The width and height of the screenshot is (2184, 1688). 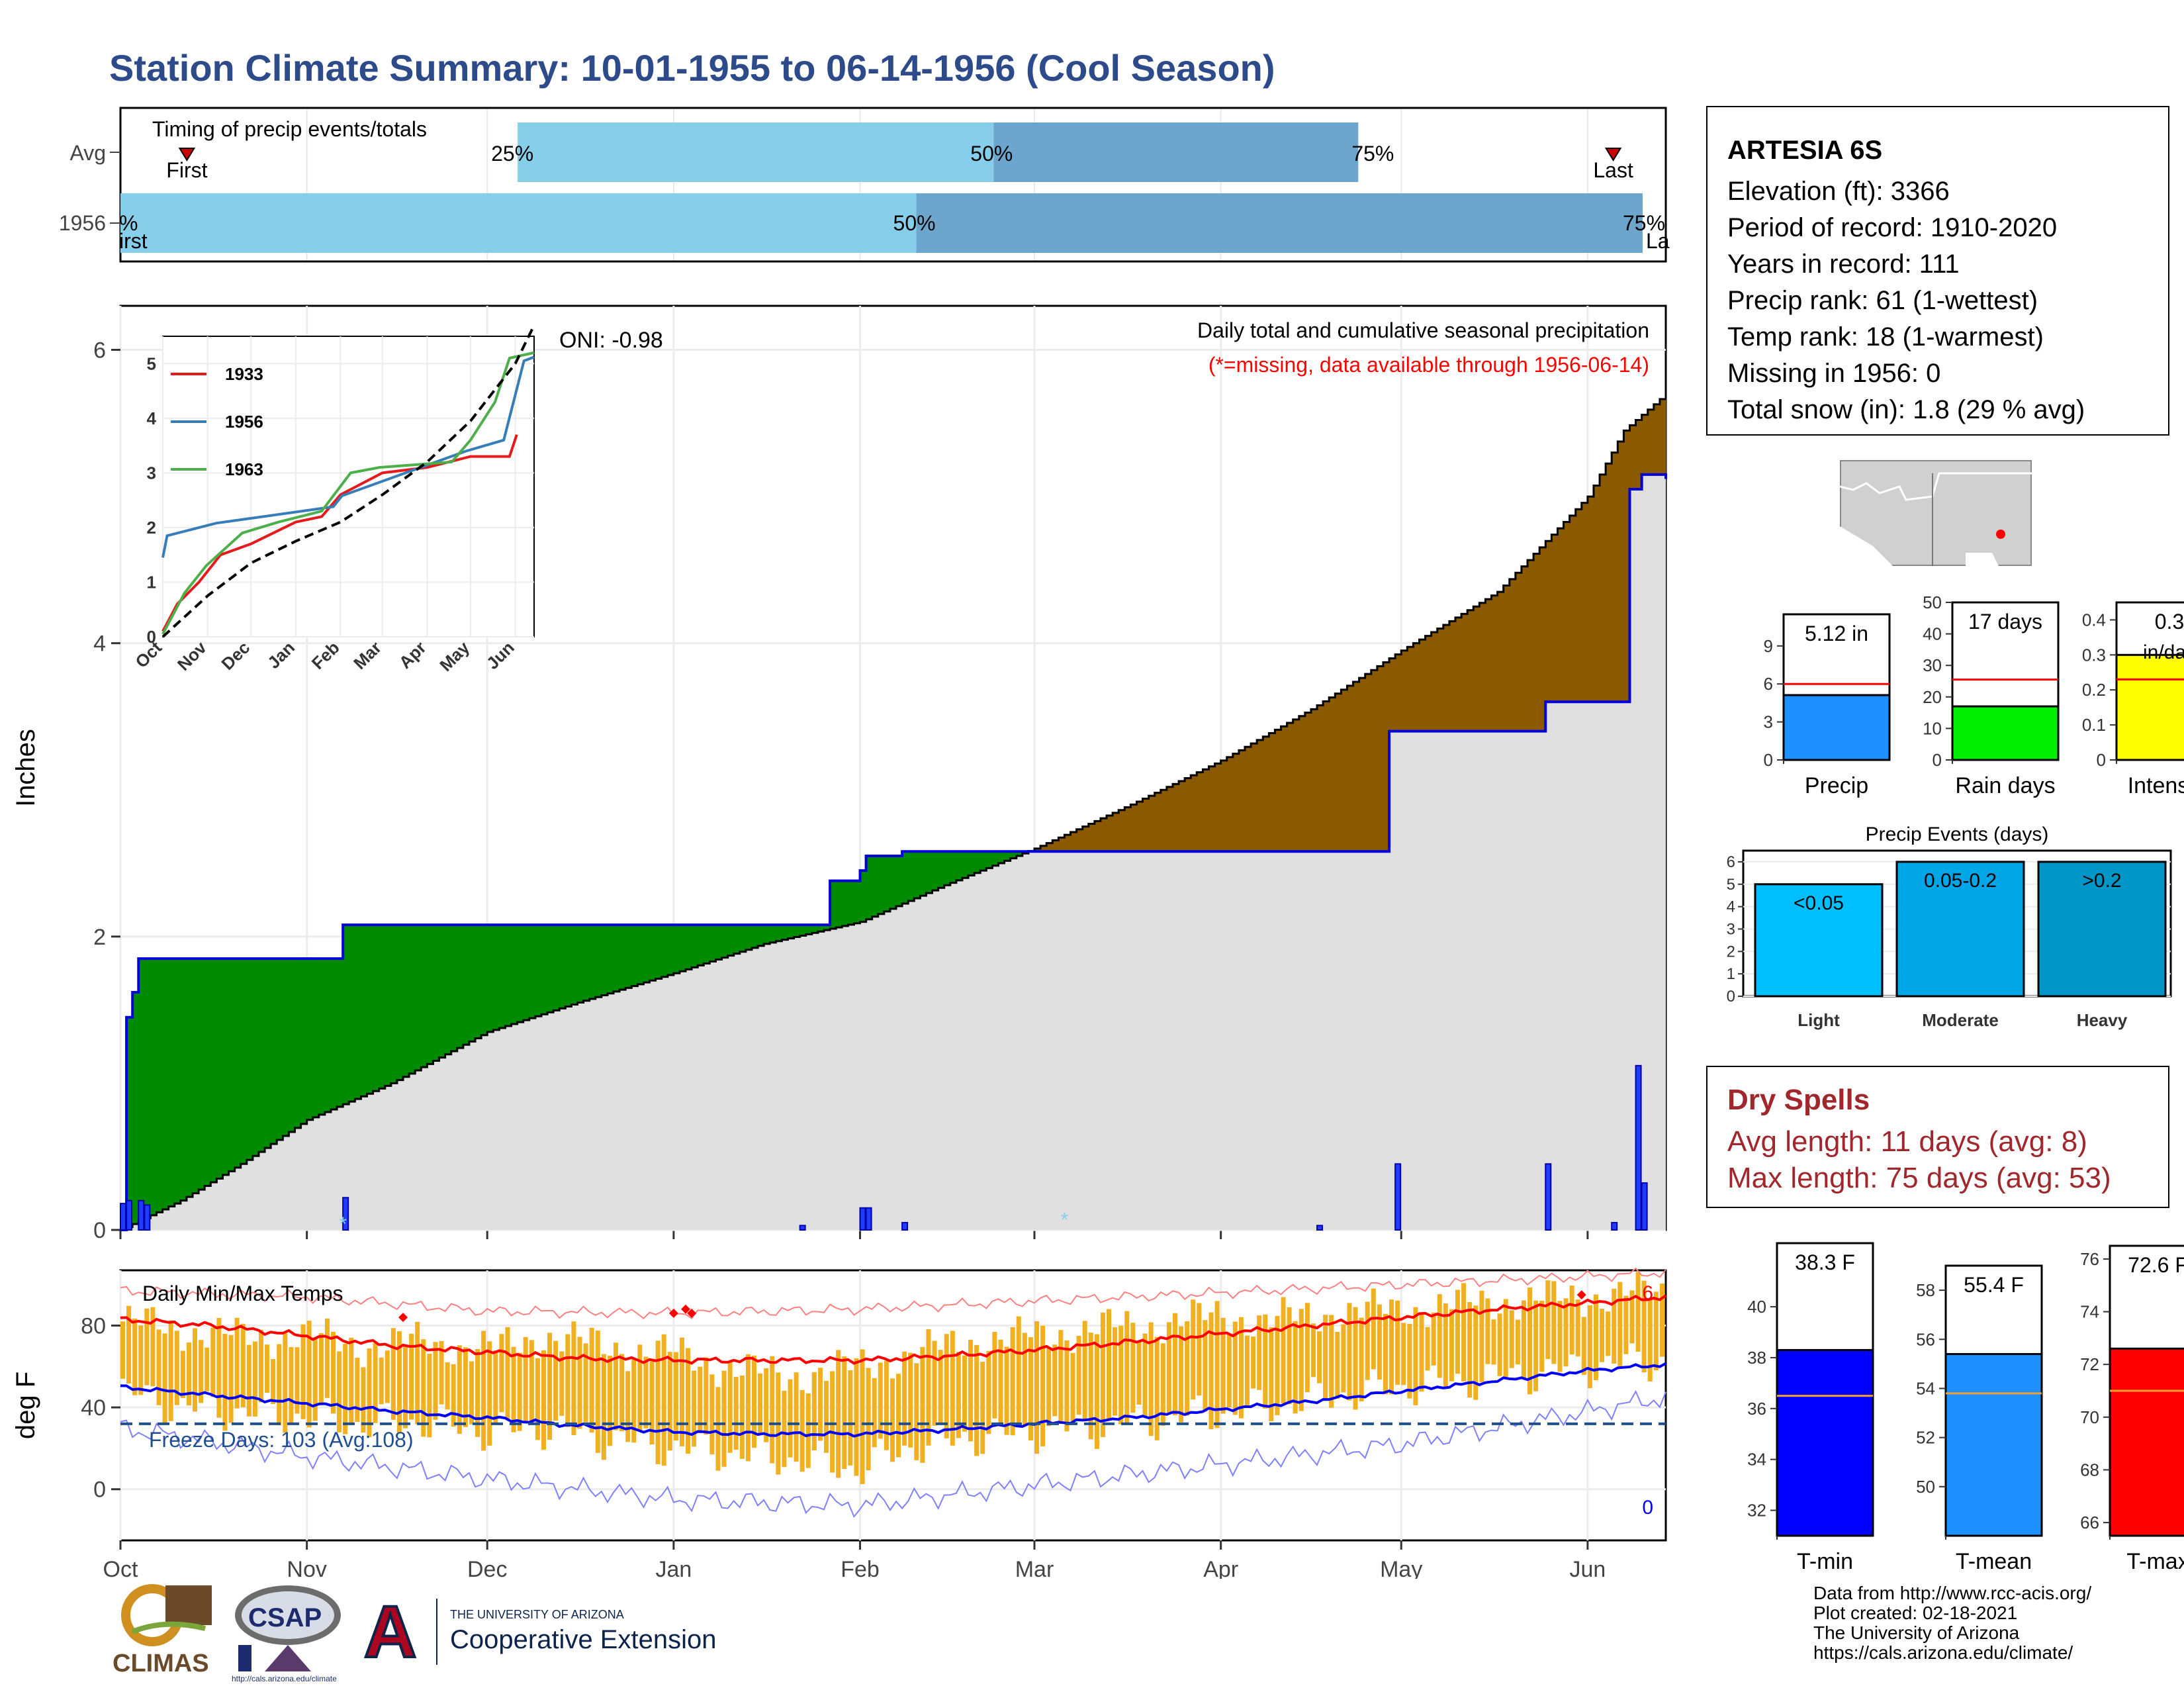 What do you see at coordinates (1757, 1511) in the screenshot?
I see `summary-y-tick-label: 32` at bounding box center [1757, 1511].